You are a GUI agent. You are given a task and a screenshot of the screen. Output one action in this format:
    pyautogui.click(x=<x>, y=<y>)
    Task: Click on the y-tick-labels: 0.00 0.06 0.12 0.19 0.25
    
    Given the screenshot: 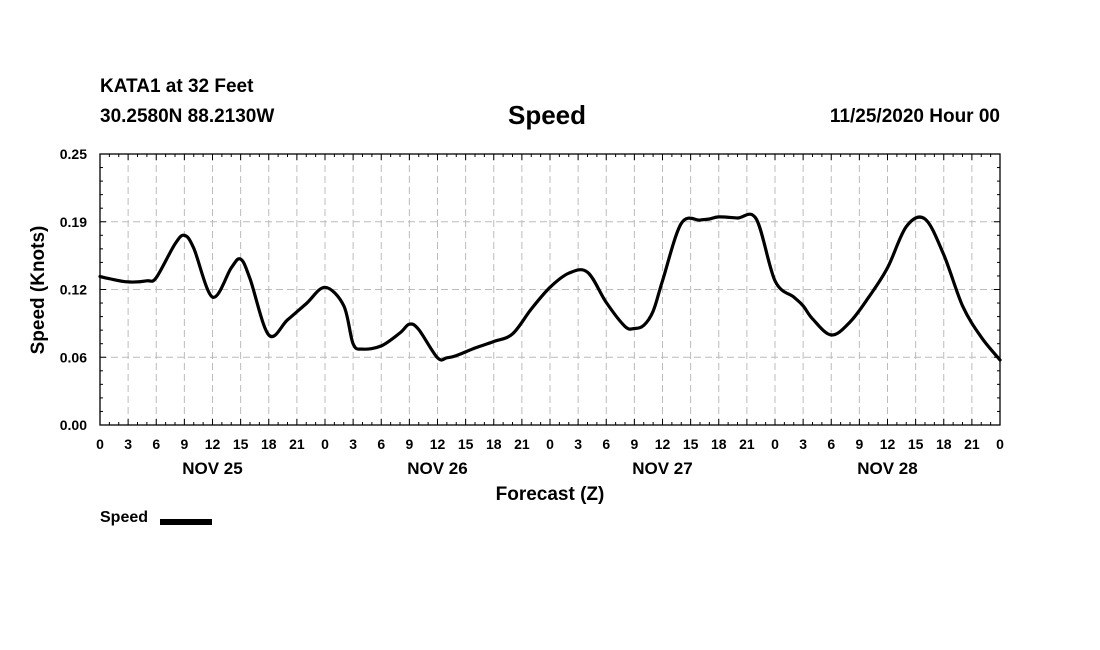 What is the action you would take?
    pyautogui.click(x=73, y=289)
    